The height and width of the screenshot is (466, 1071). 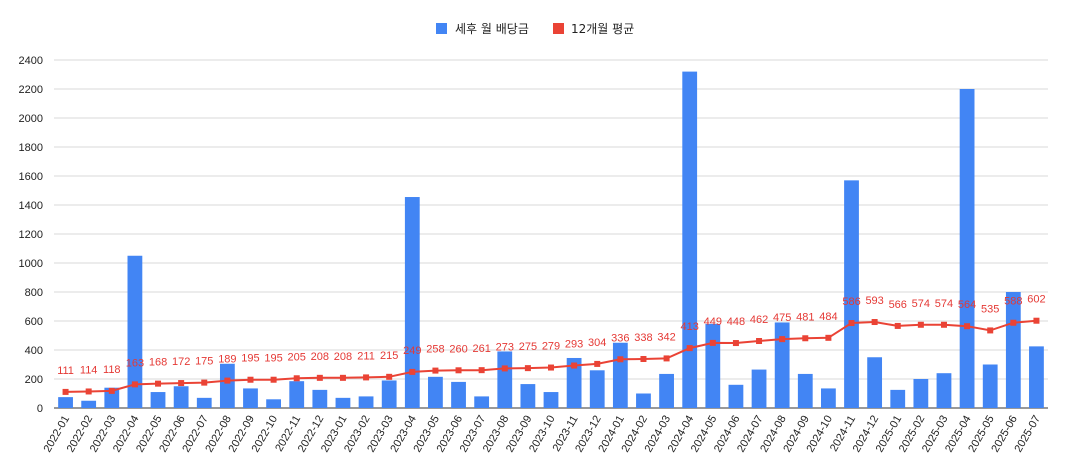 What do you see at coordinates (31, 235) in the screenshot?
I see `y-tick-label: 1200` at bounding box center [31, 235].